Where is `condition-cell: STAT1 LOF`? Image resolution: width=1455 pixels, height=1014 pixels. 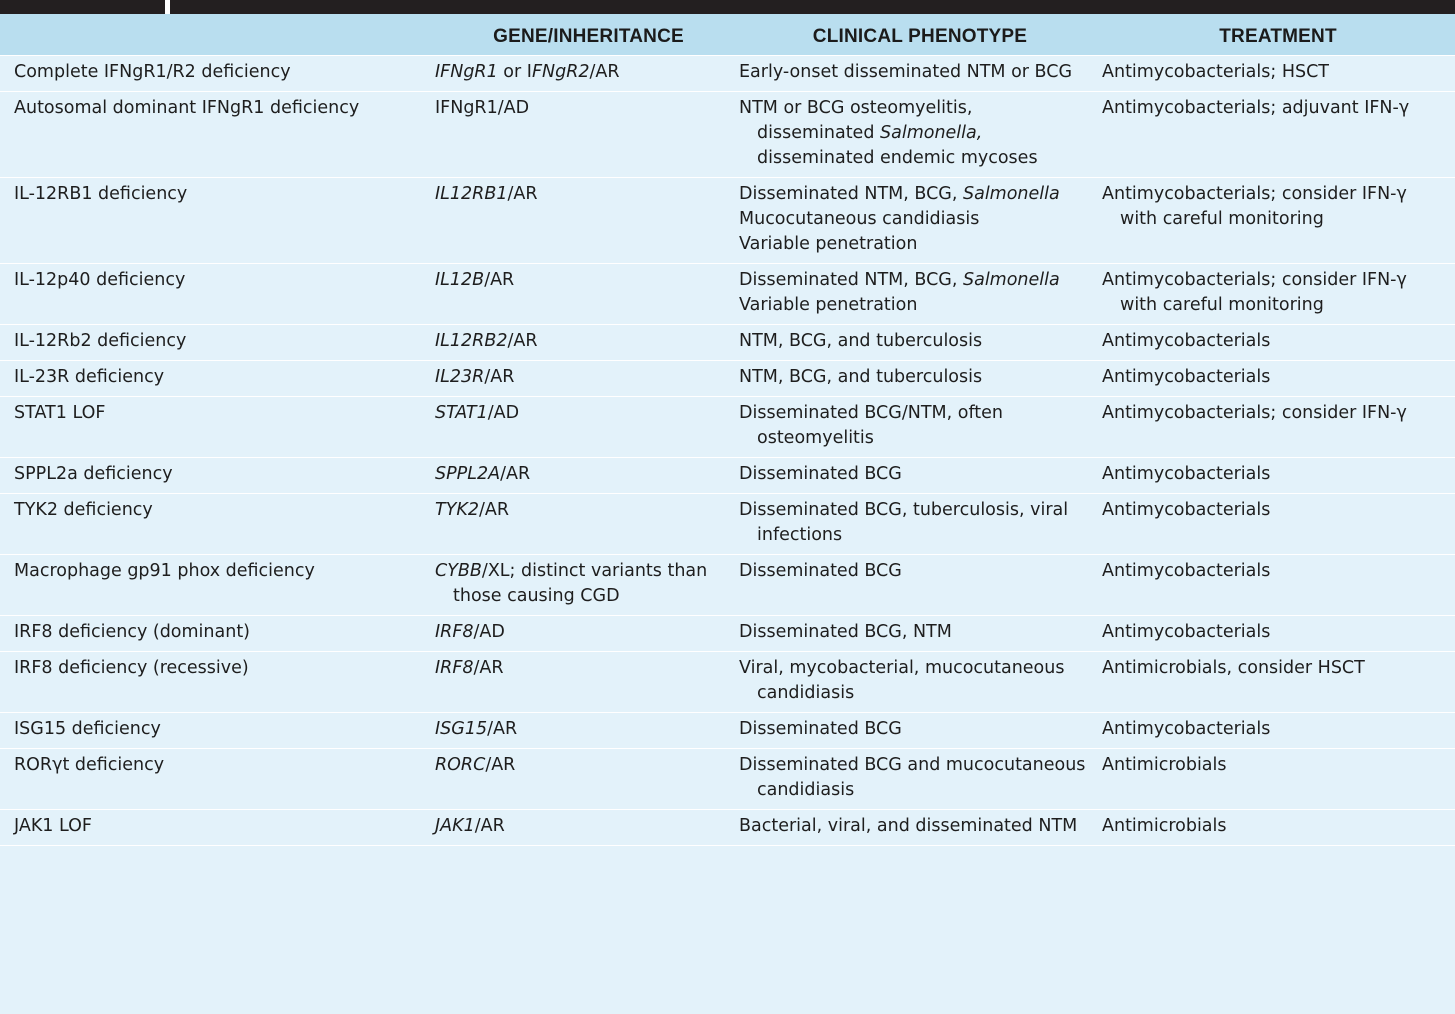
condition-cell: STAT1 LOF is located at coordinates (213, 427).